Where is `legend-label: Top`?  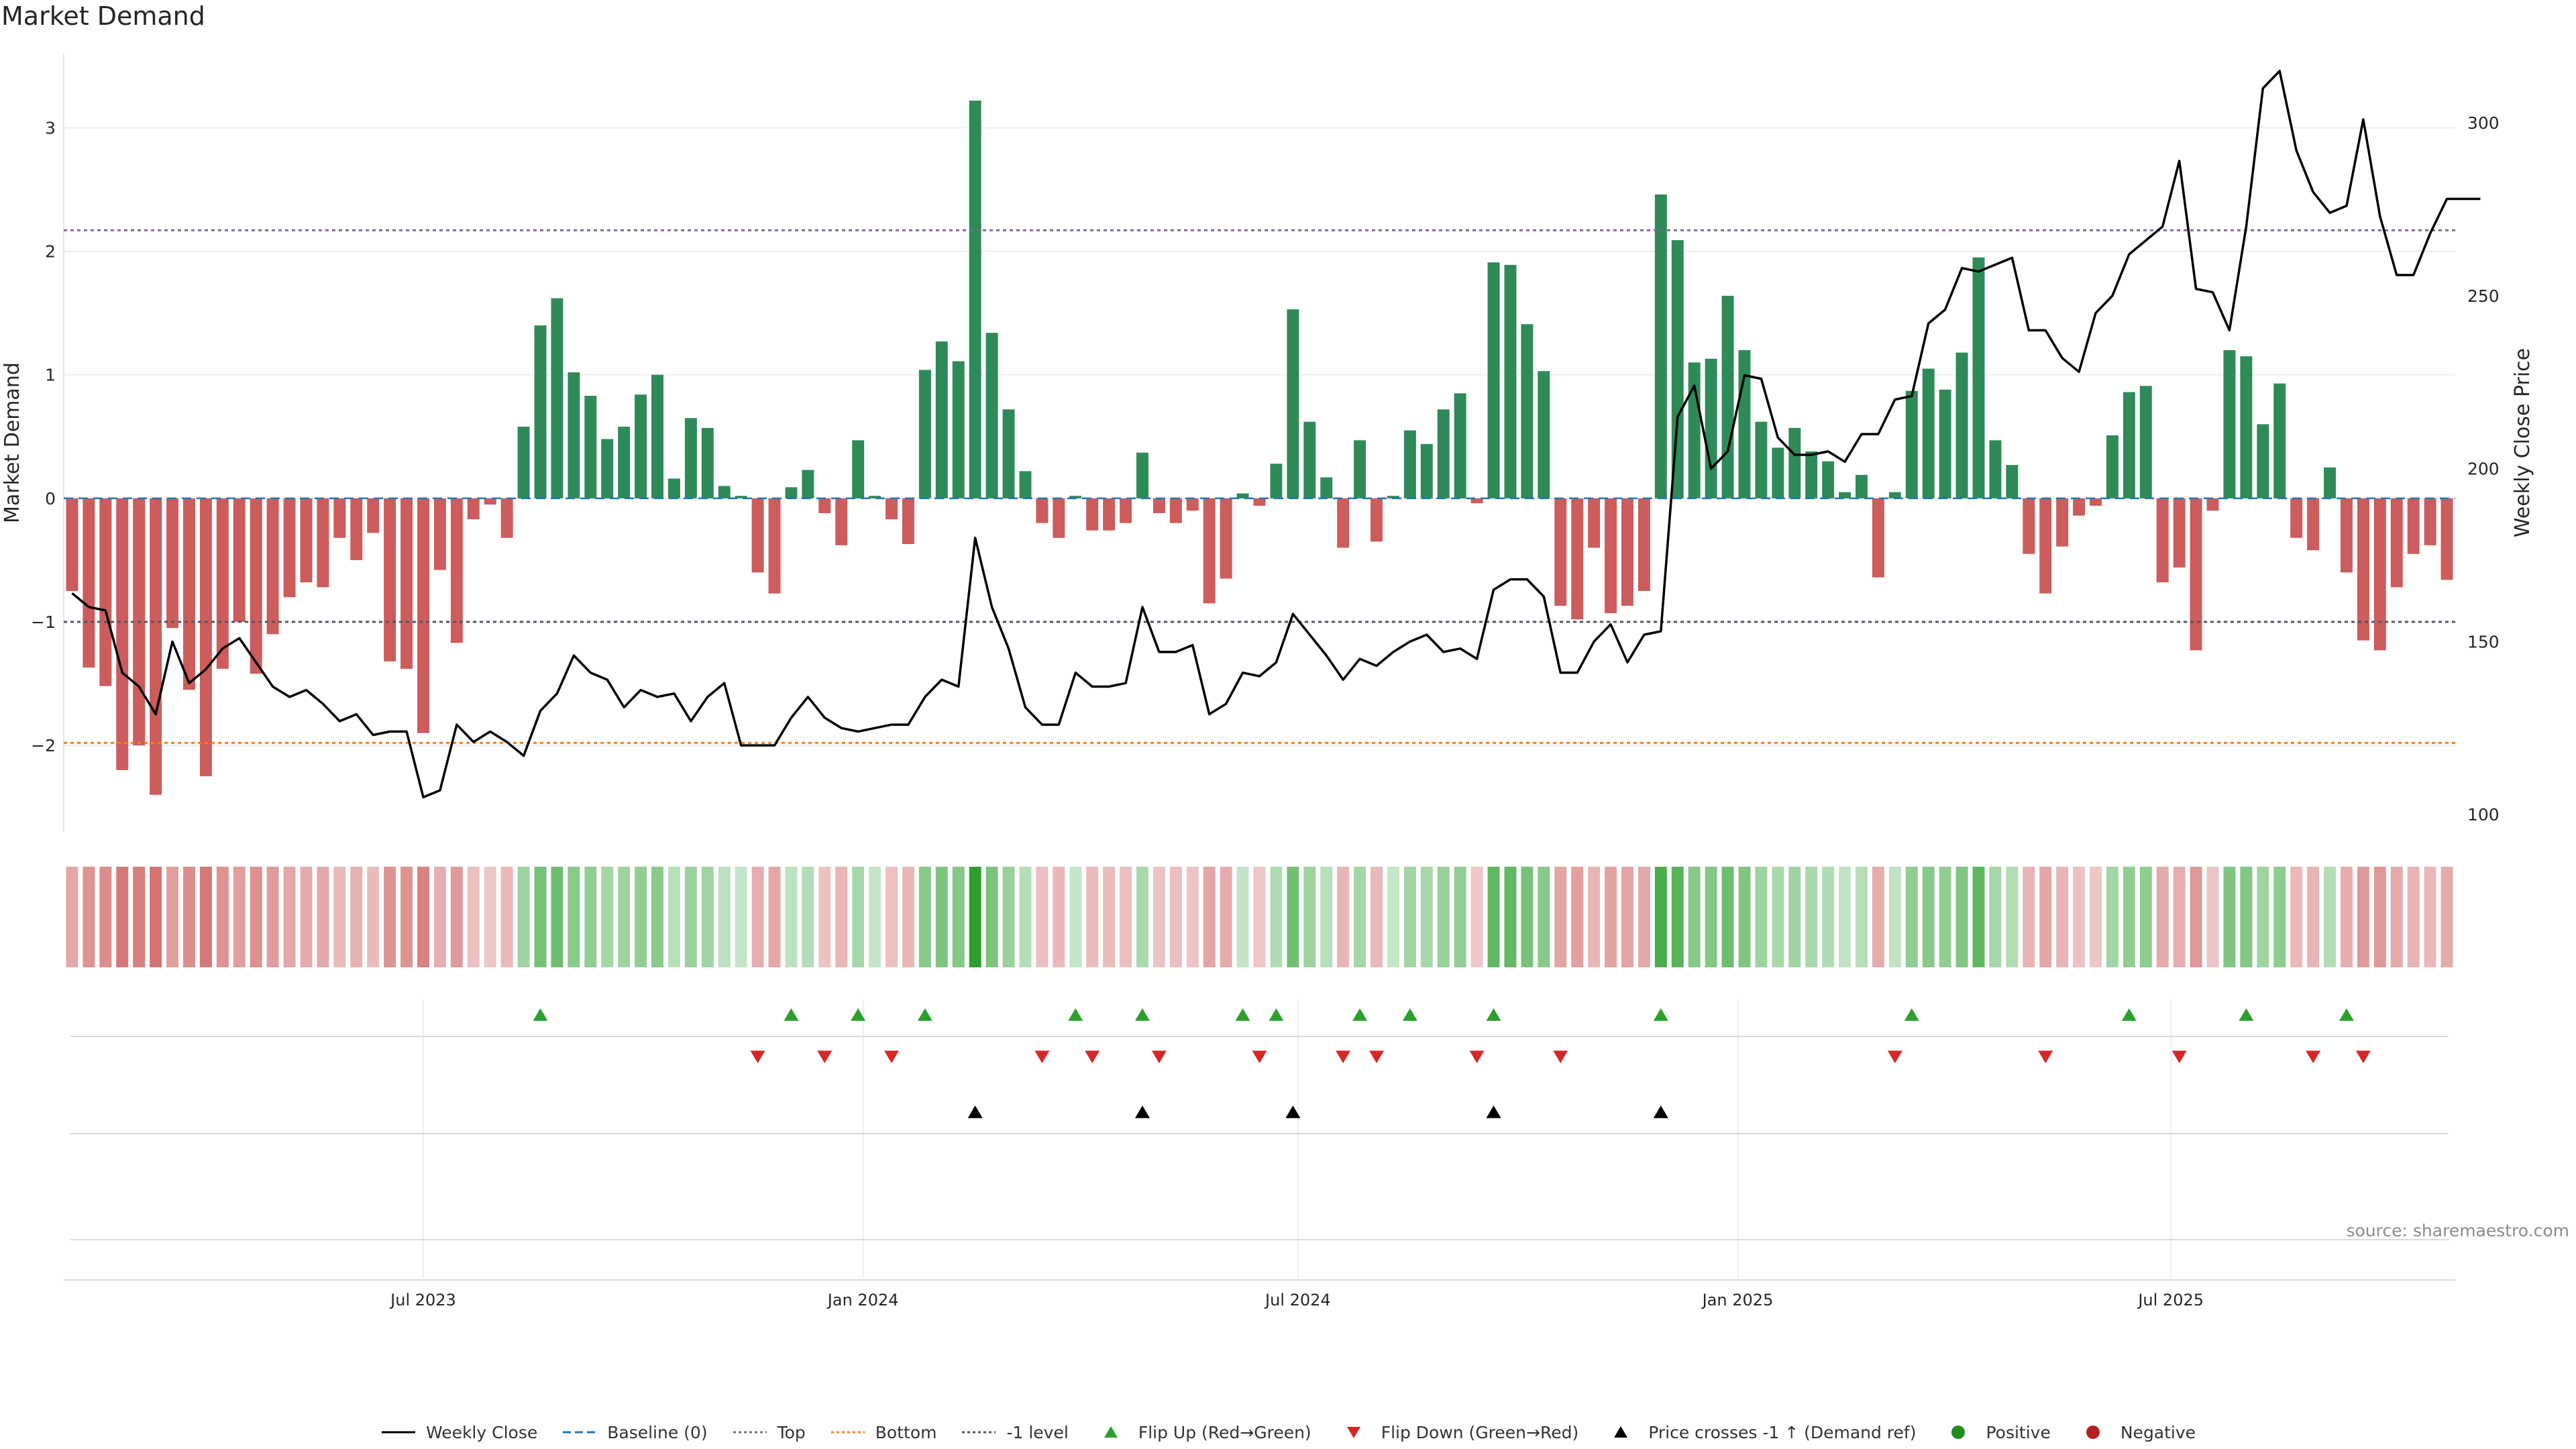
legend-label: Top is located at coordinates (791, 1432).